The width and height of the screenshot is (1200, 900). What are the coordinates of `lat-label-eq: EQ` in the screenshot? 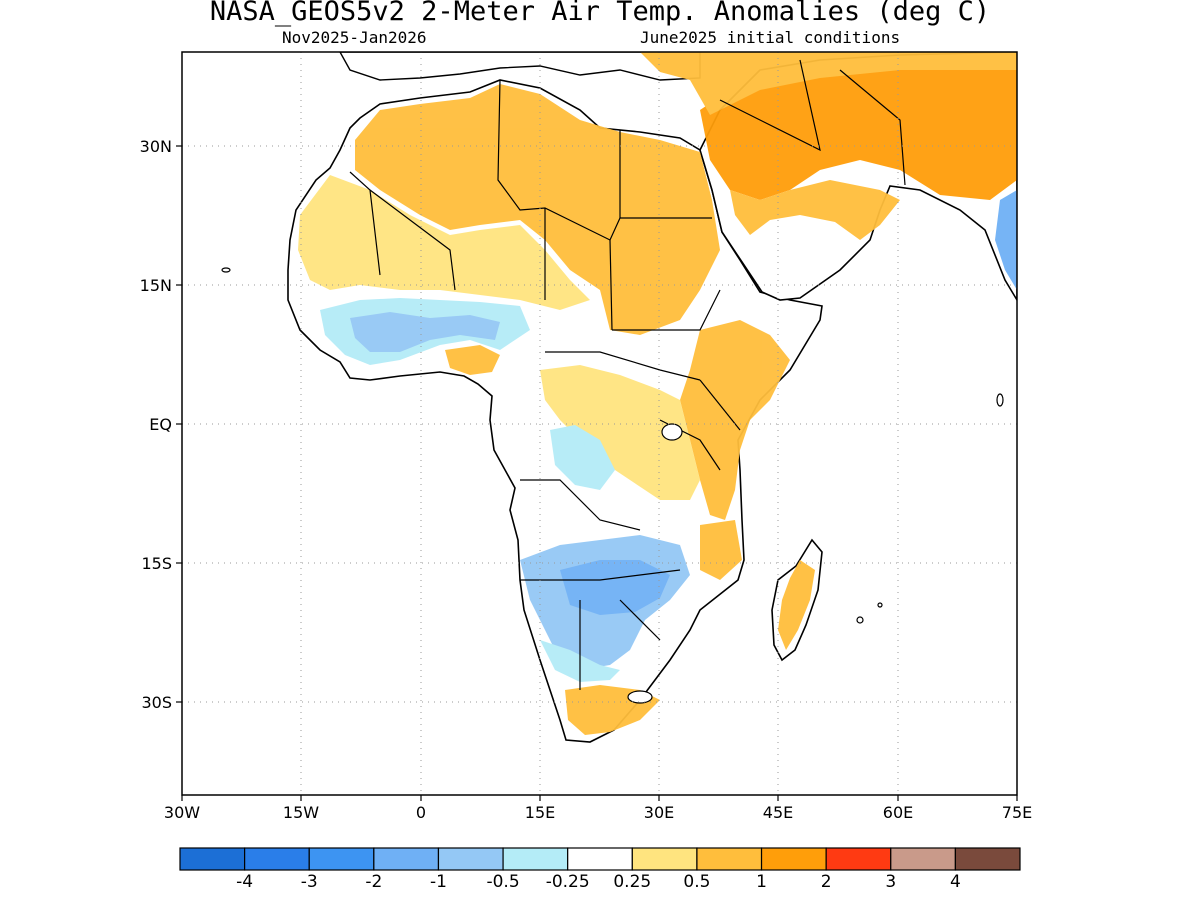 It's located at (160, 424).